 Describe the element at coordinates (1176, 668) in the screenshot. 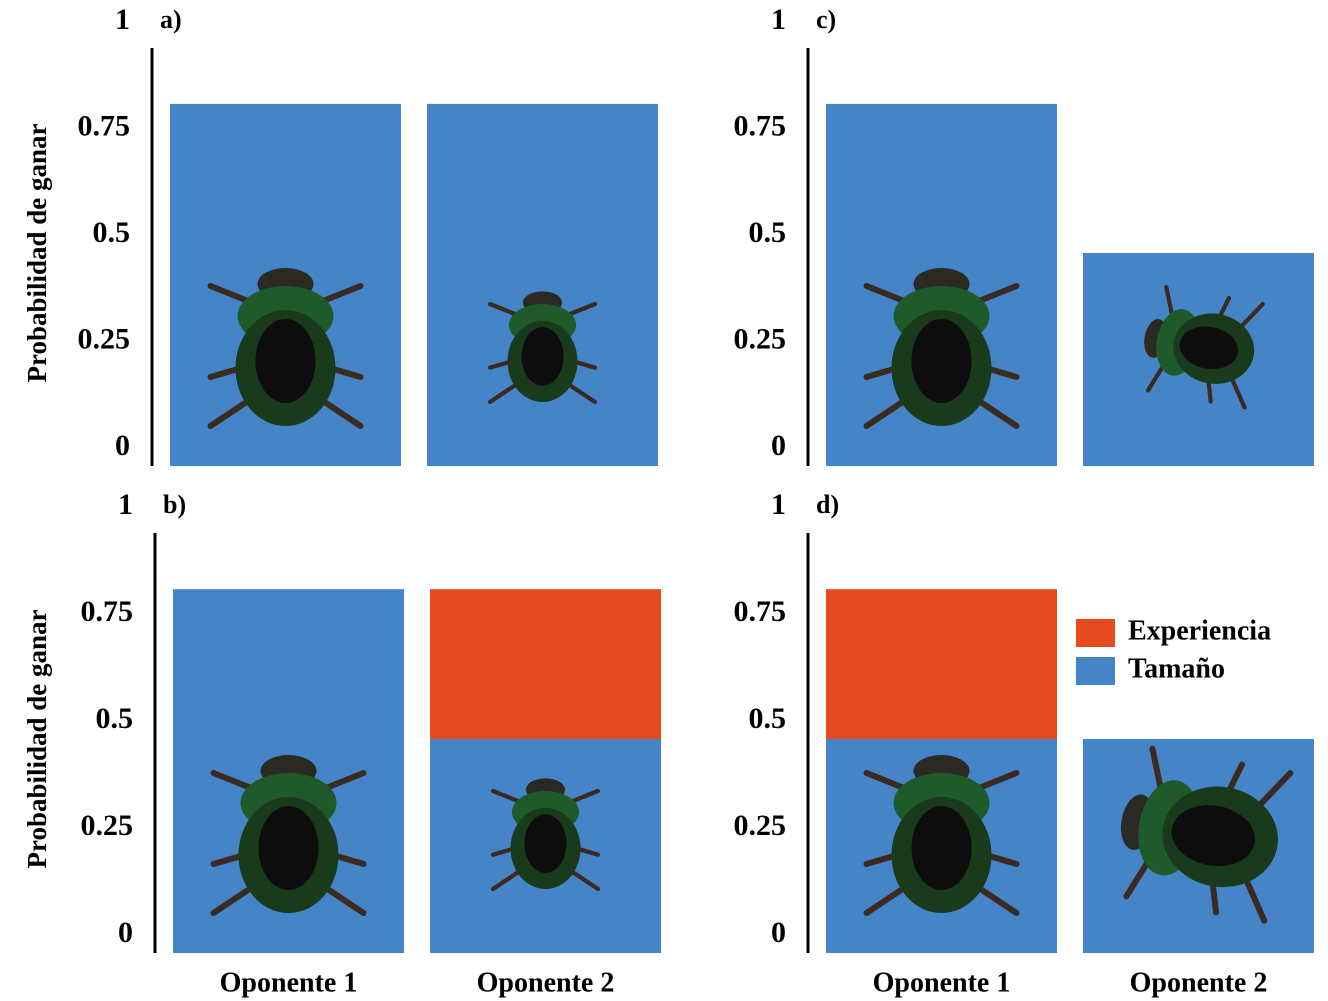

I see `legend-label: Tamaño` at that location.